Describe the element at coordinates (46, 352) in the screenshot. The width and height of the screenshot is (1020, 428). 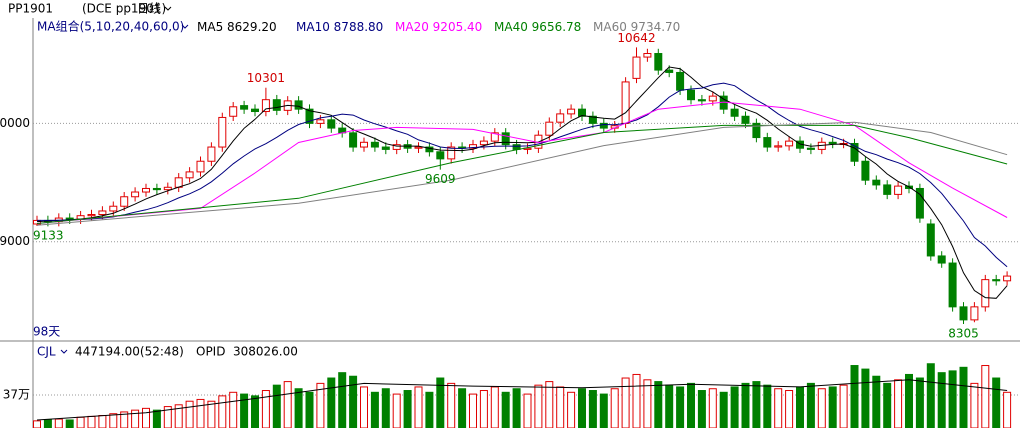
I see `volume-name: CJL` at that location.